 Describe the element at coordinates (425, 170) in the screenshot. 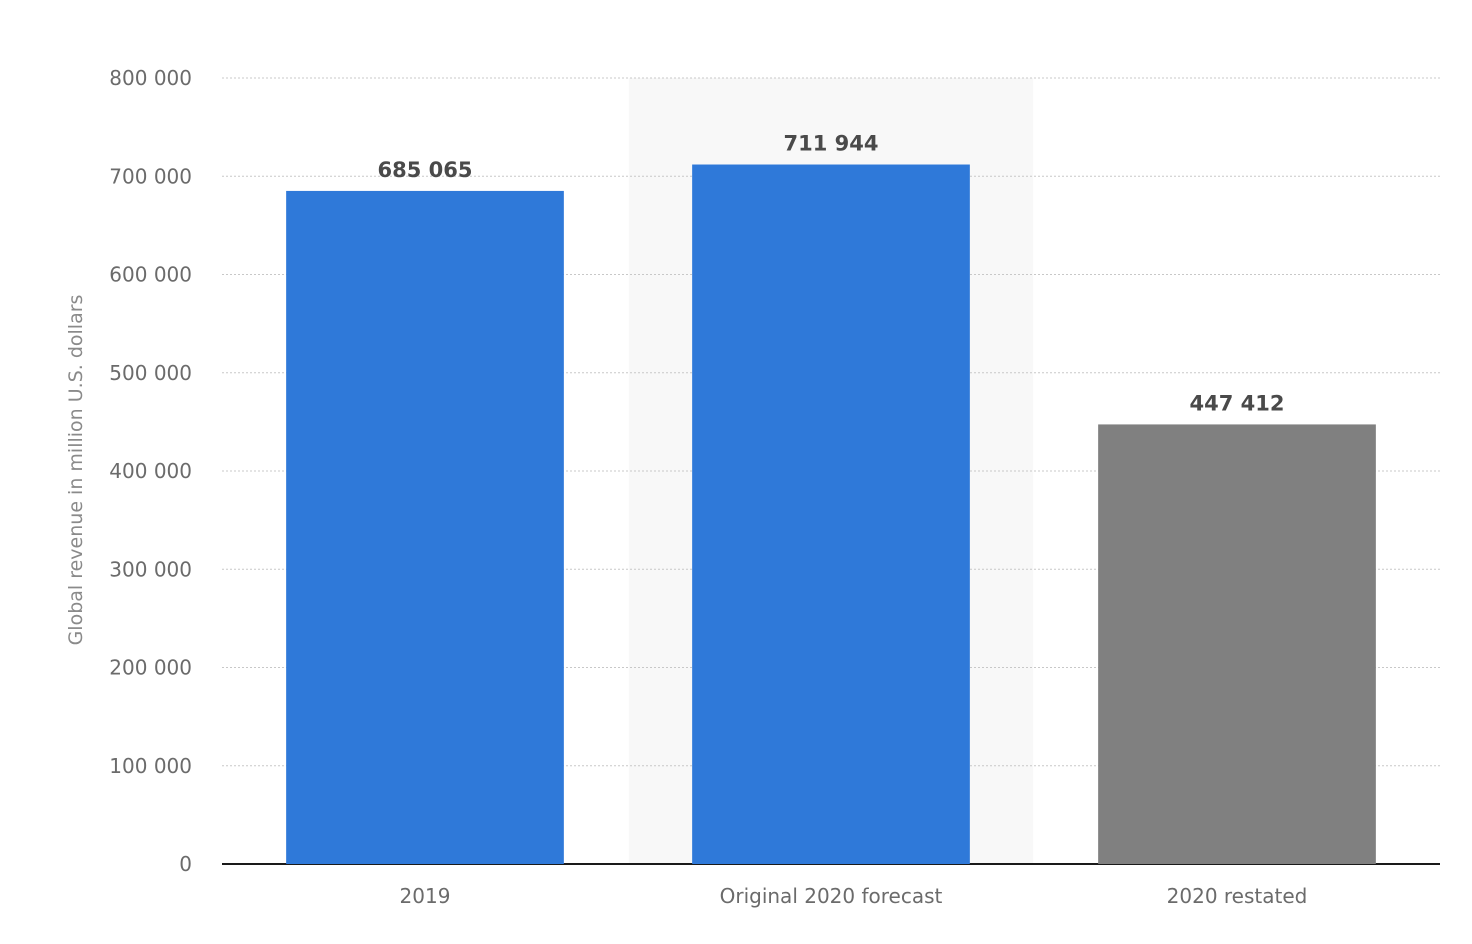

I see `data-label: 685 065` at that location.